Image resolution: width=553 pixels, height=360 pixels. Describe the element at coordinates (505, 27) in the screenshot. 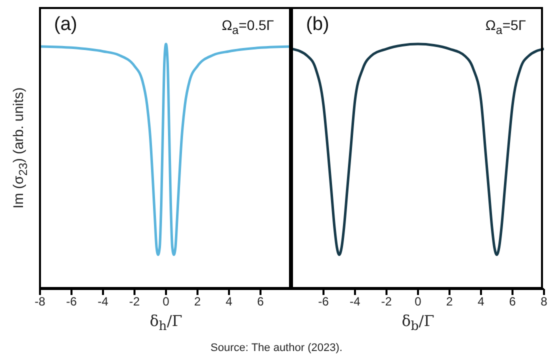

I see `text: Ω$_{a}$=5Γ` at that location.